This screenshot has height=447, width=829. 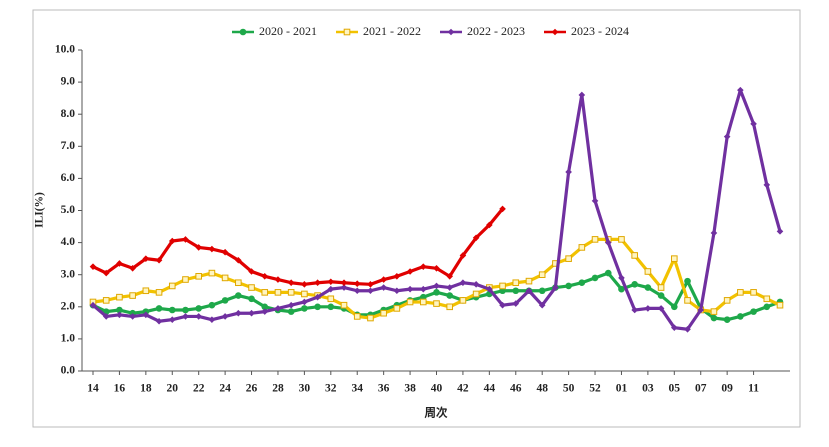 What do you see at coordinates (68, 242) in the screenshot?
I see `y-tick-label: 4.0` at bounding box center [68, 242].